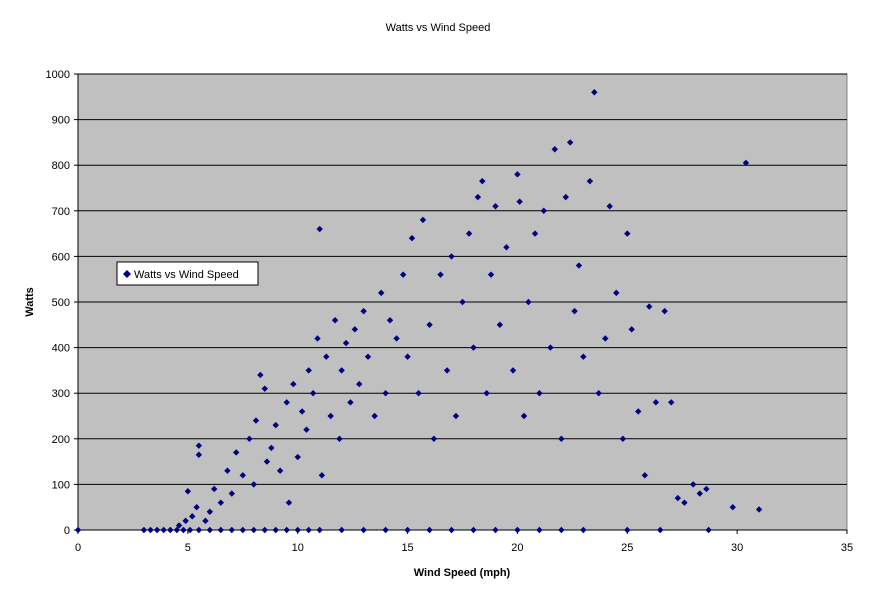 The image size is (876, 605). Describe the element at coordinates (61, 212) in the screenshot. I see `y-tick-label: 700` at that location.